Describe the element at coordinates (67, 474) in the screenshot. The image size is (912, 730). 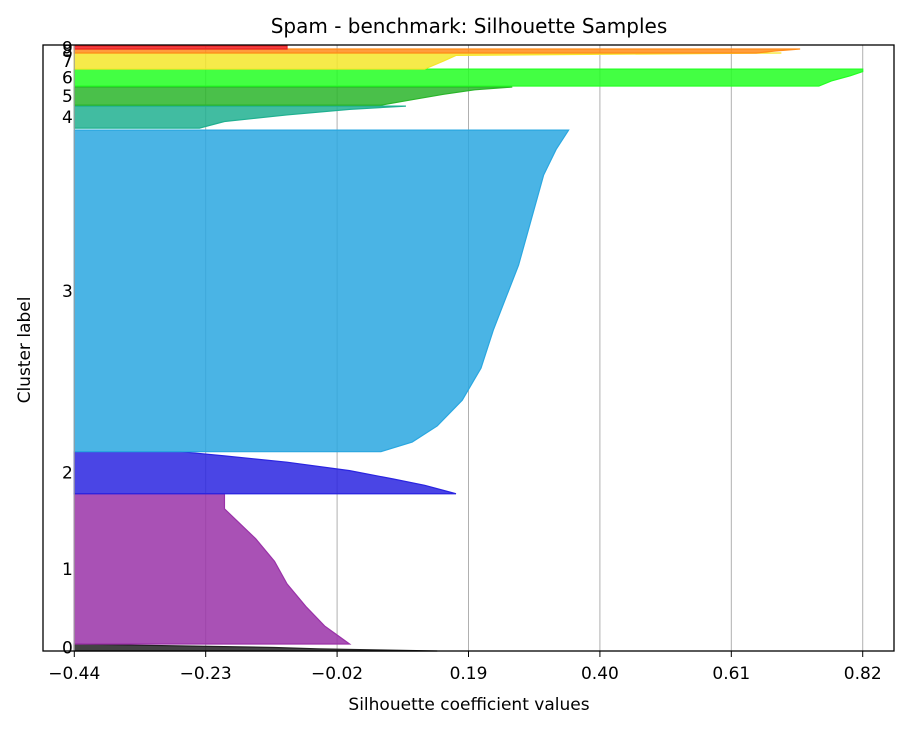
I see `cluster-label-2: 2` at that location.